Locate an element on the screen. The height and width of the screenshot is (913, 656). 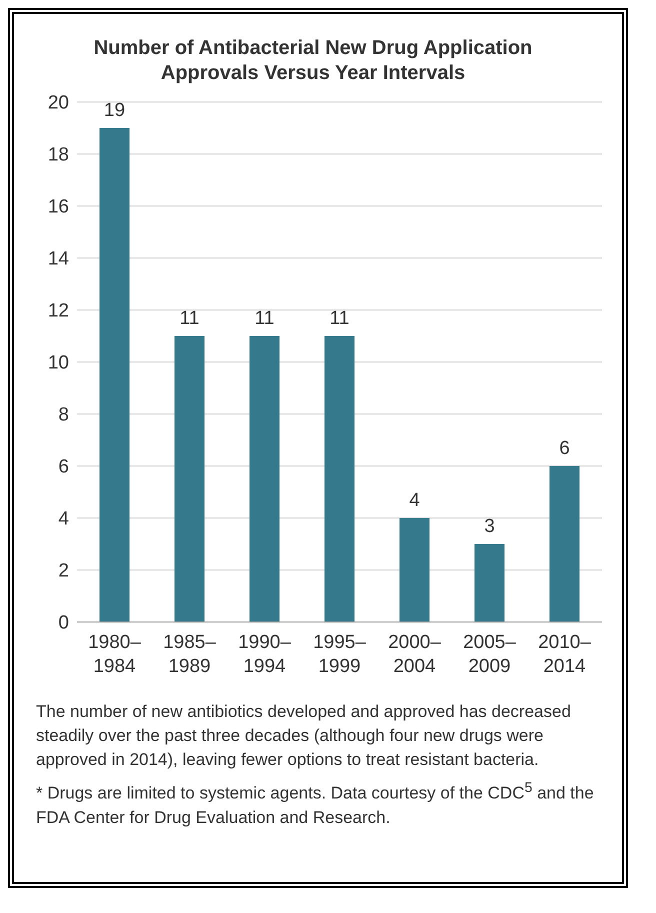
x-tick-label: 2005–2009 is located at coordinates (489, 654).